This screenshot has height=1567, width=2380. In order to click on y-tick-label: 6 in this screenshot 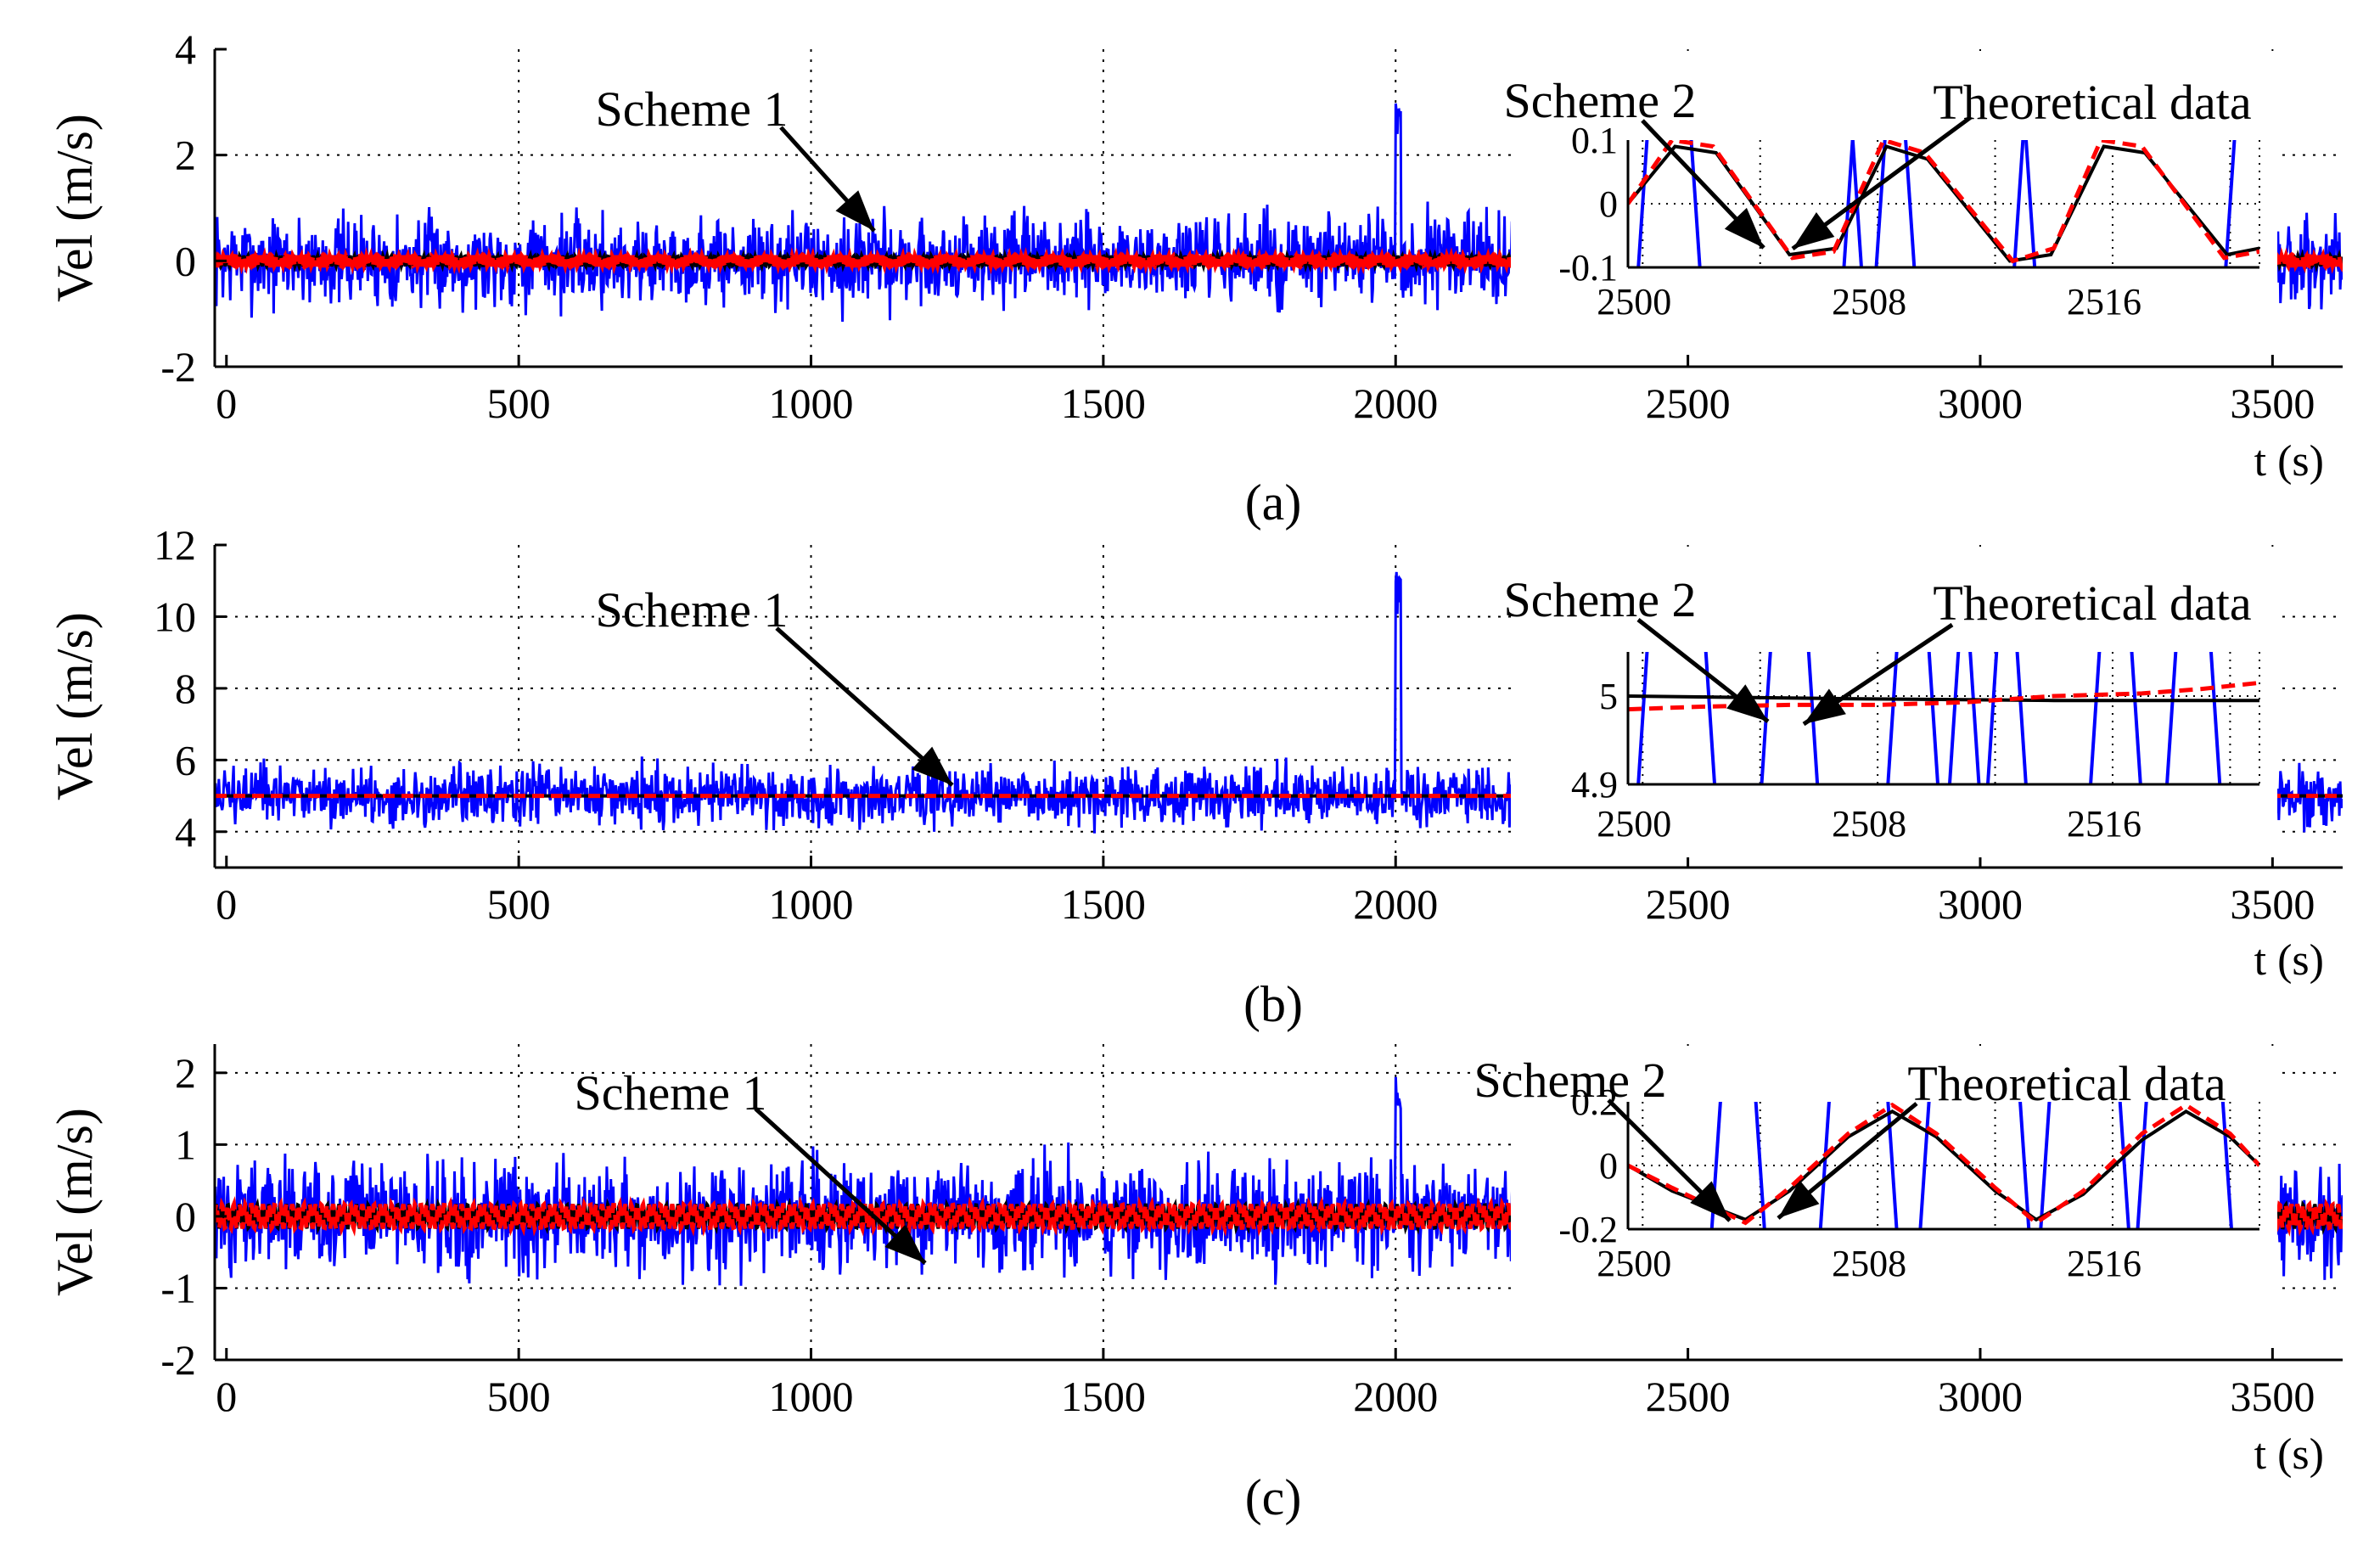, I will do `click(185, 760)`.